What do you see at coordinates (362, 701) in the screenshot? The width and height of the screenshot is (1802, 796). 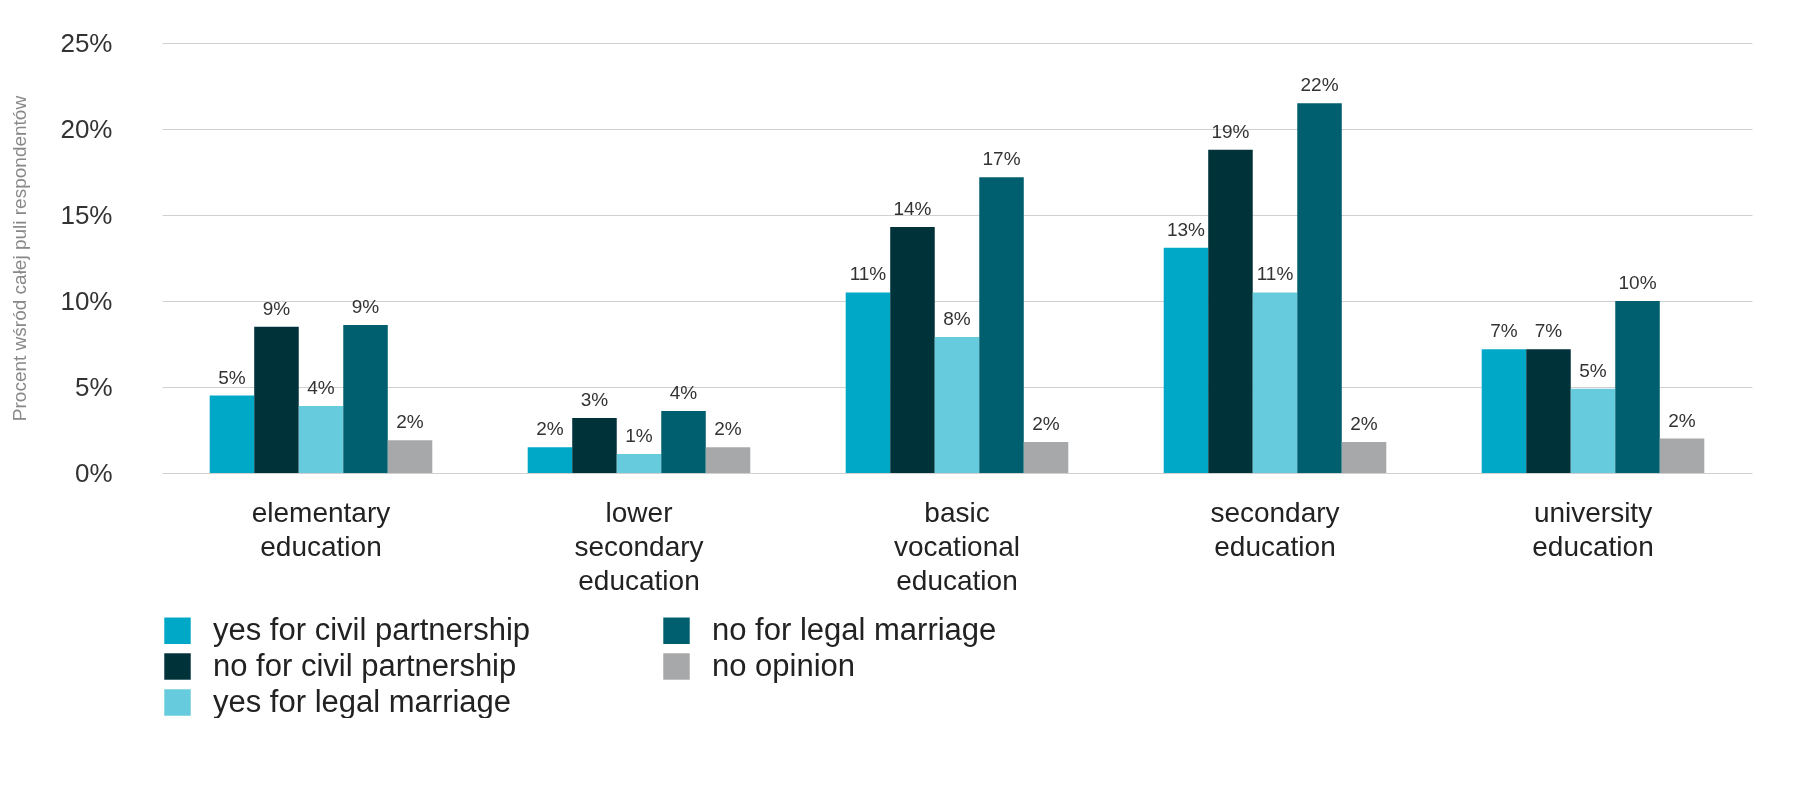 I see `legend-label: yes for legal marriage` at bounding box center [362, 701].